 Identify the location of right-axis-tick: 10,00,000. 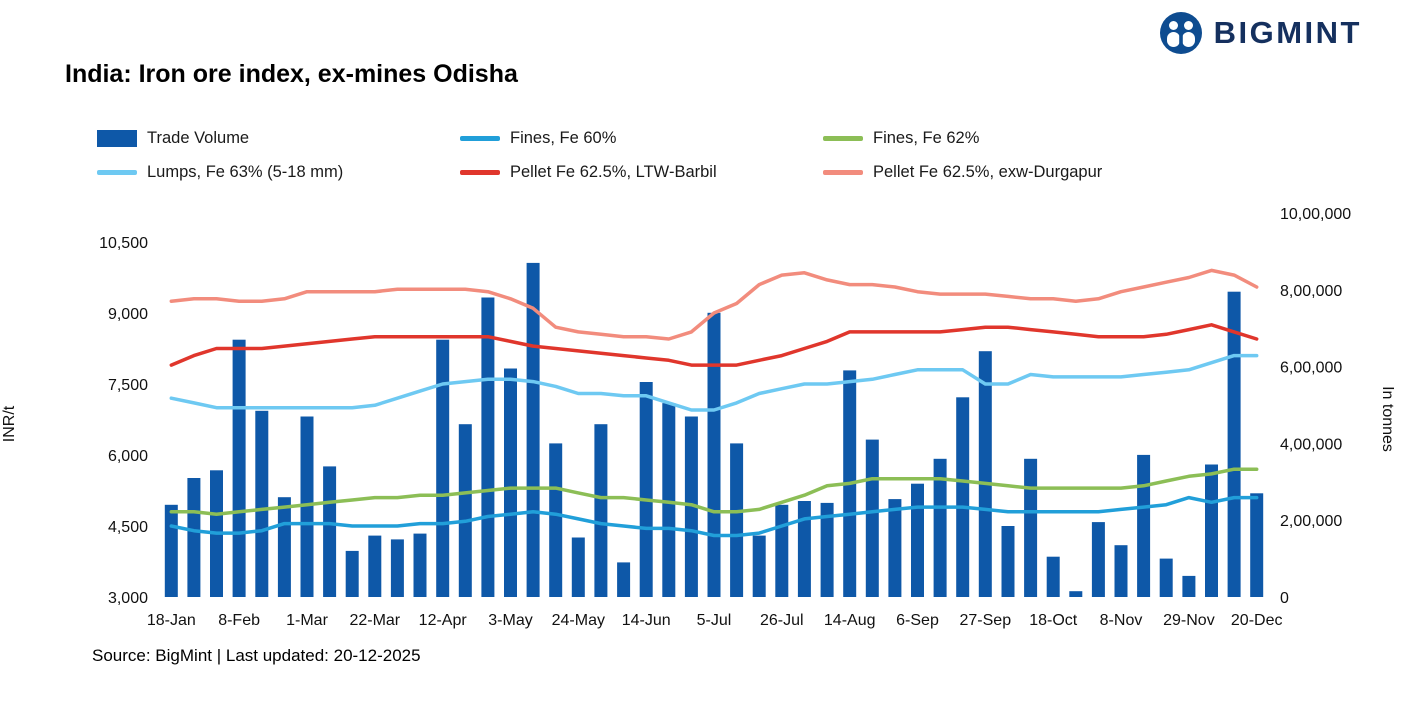
(1315, 214).